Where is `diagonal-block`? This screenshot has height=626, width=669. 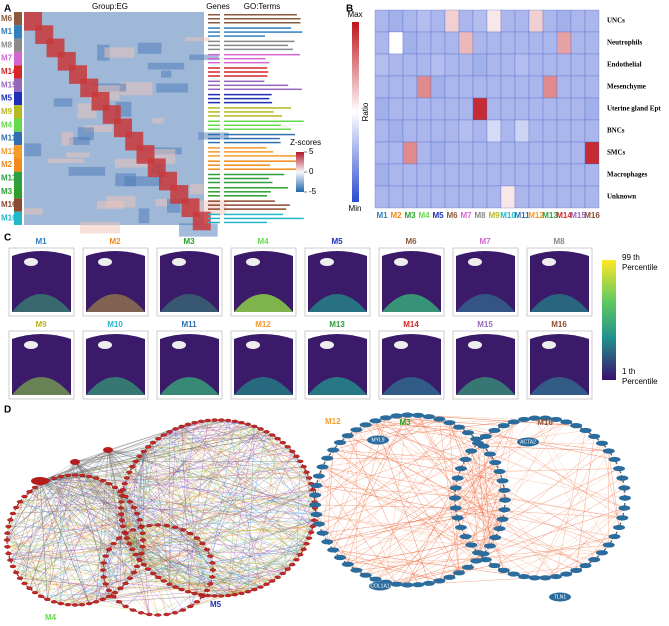
diagonal-block is located at coordinates (201, 221).